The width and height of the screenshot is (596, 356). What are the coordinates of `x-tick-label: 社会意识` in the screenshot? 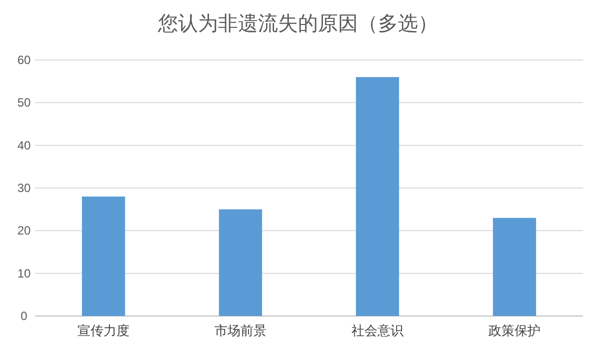 It's located at (378, 330).